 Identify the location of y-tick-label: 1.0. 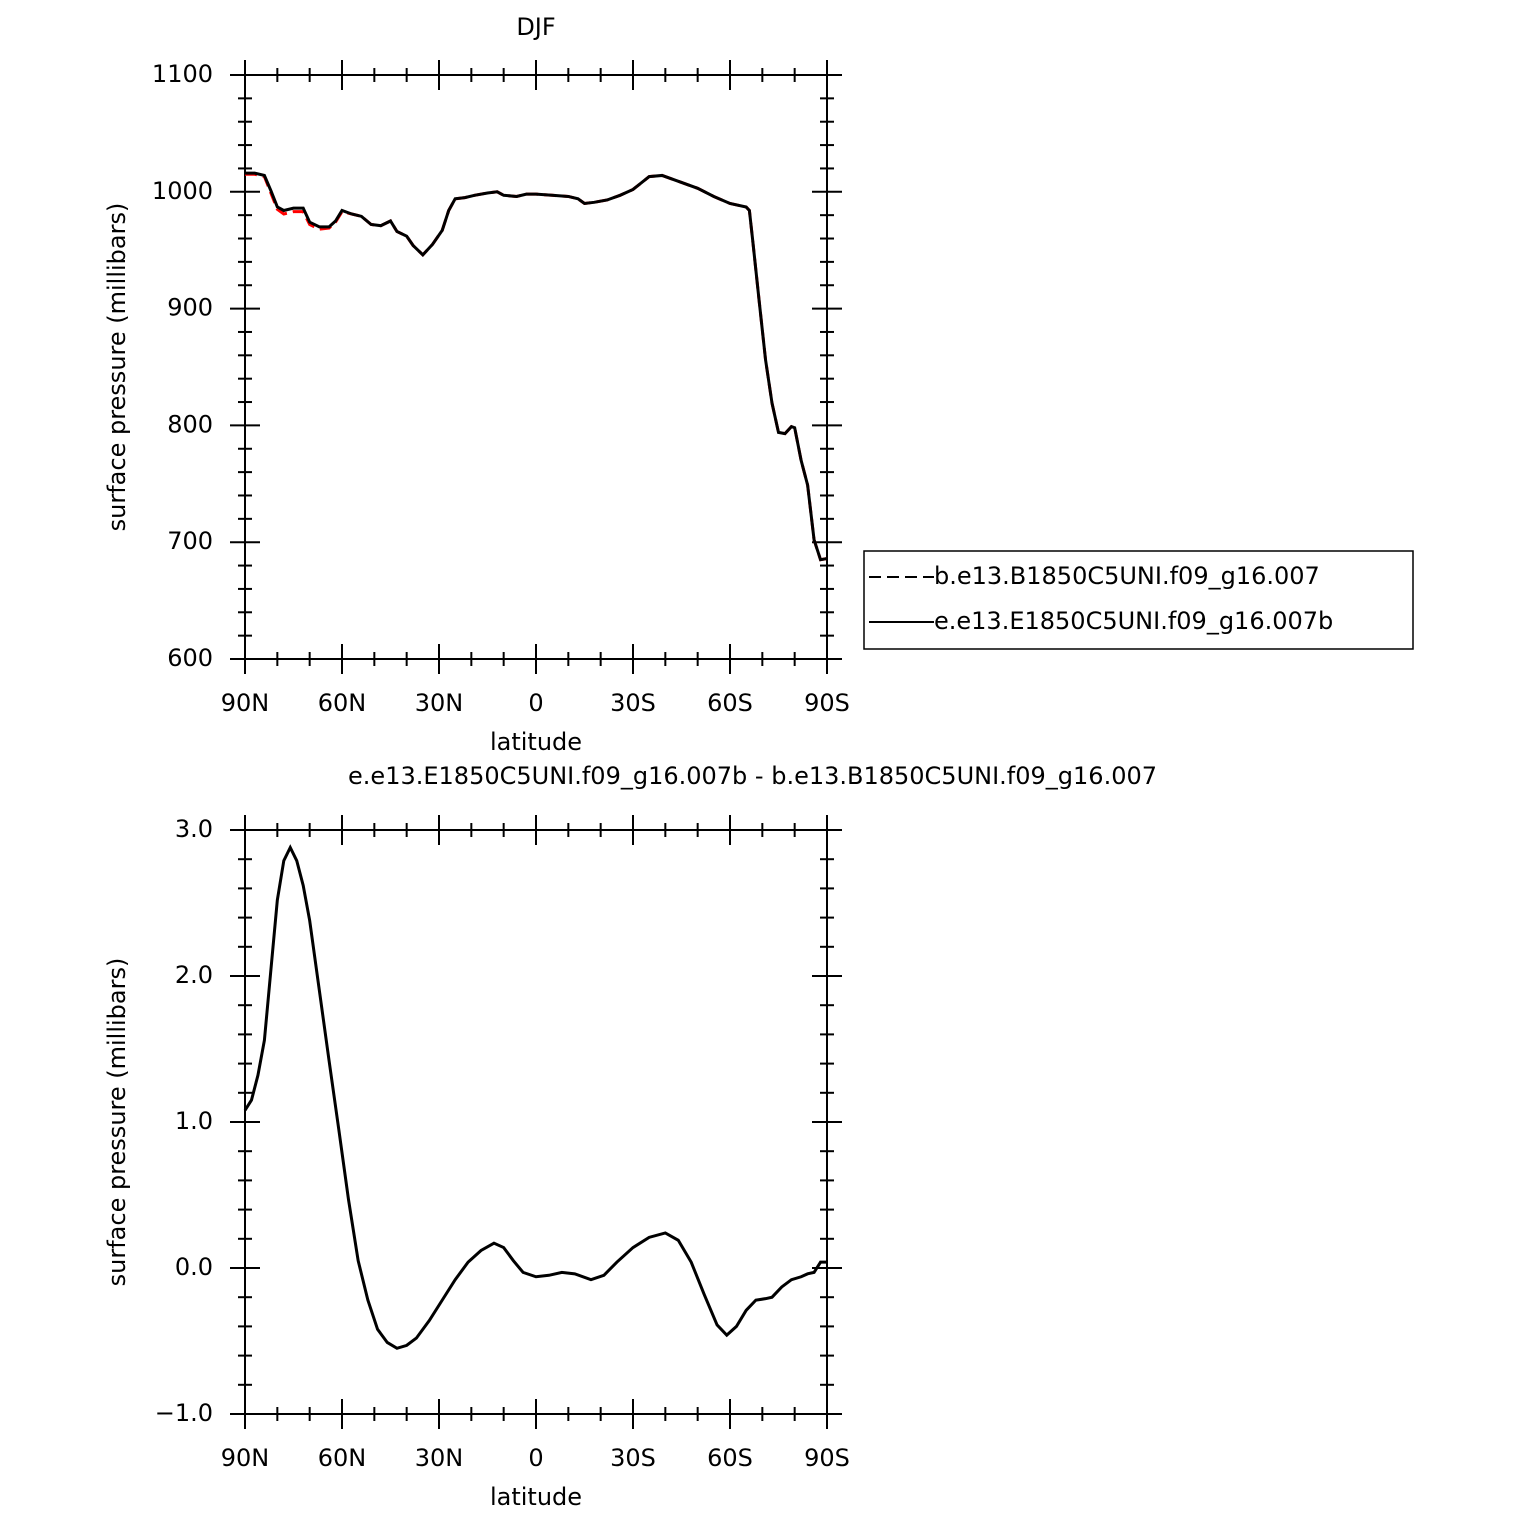
(194, 1121).